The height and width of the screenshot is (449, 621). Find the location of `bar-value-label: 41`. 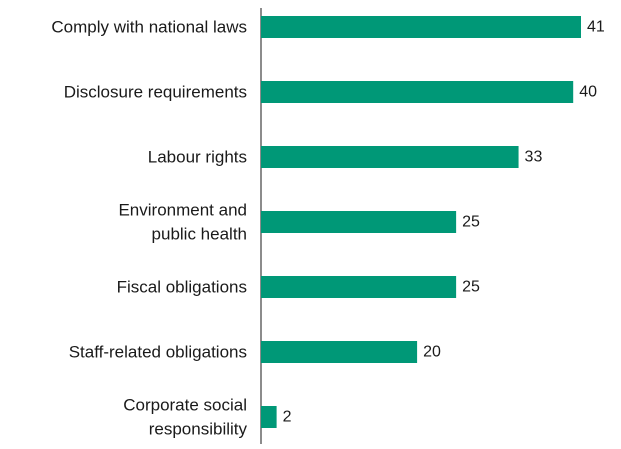

bar-value-label: 41 is located at coordinates (596, 27).